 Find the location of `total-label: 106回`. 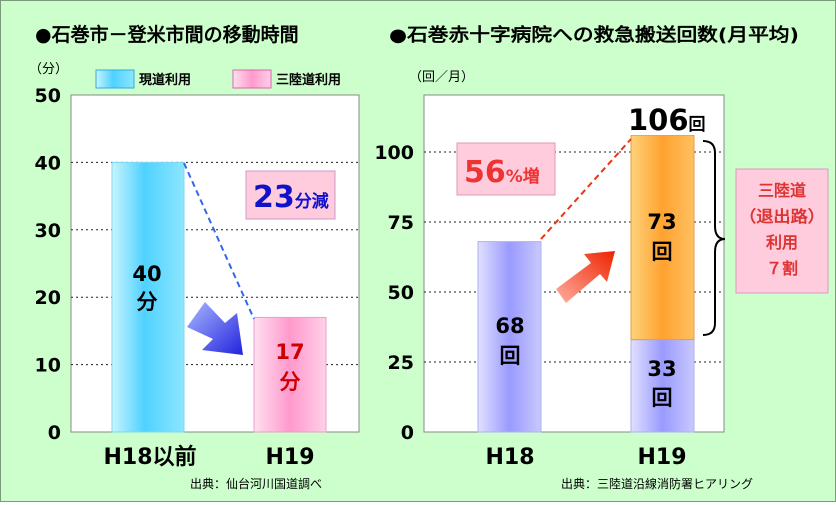

total-label: 106回 is located at coordinates (667, 120).